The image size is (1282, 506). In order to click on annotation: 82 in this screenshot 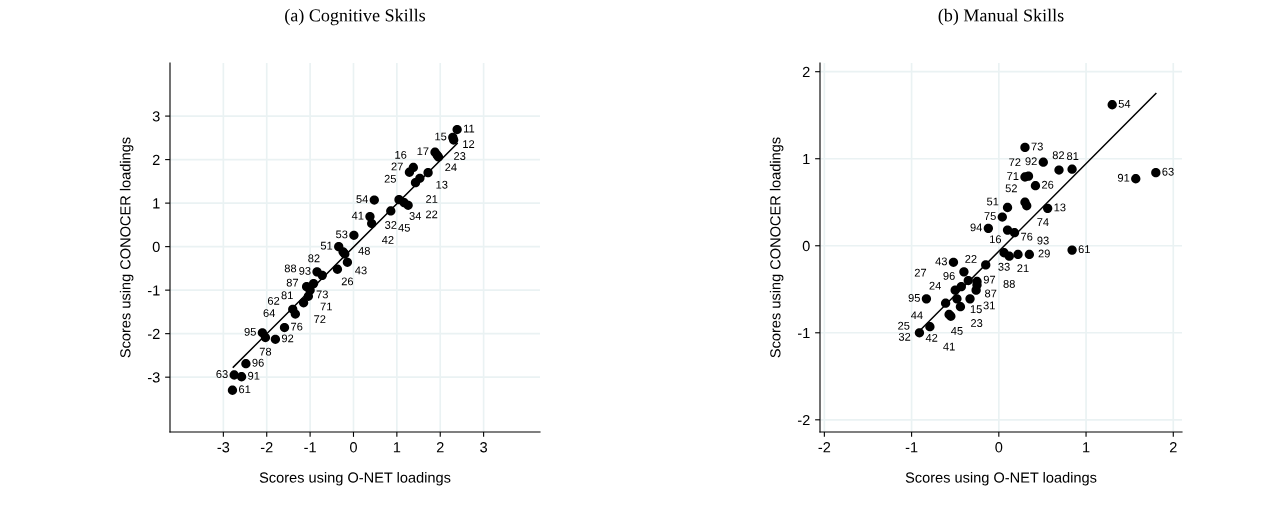, I will do `click(1058, 155)`.